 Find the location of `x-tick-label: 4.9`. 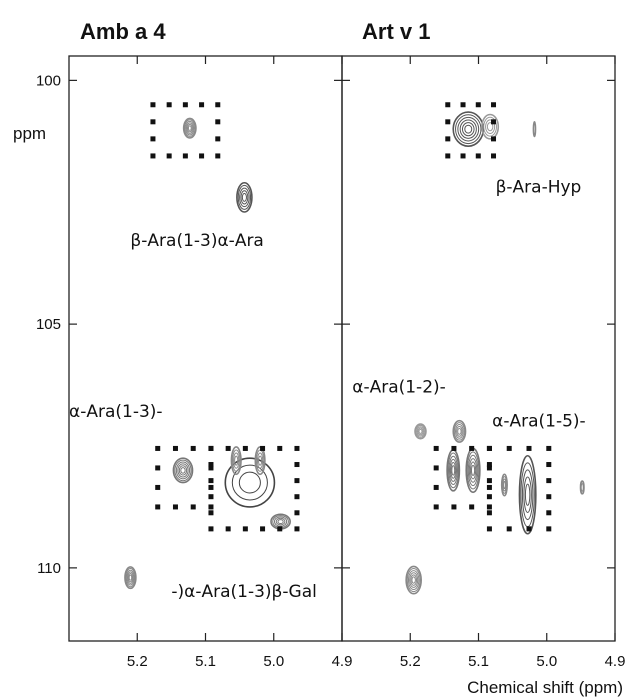

x-tick-label: 4.9 is located at coordinates (342, 661).